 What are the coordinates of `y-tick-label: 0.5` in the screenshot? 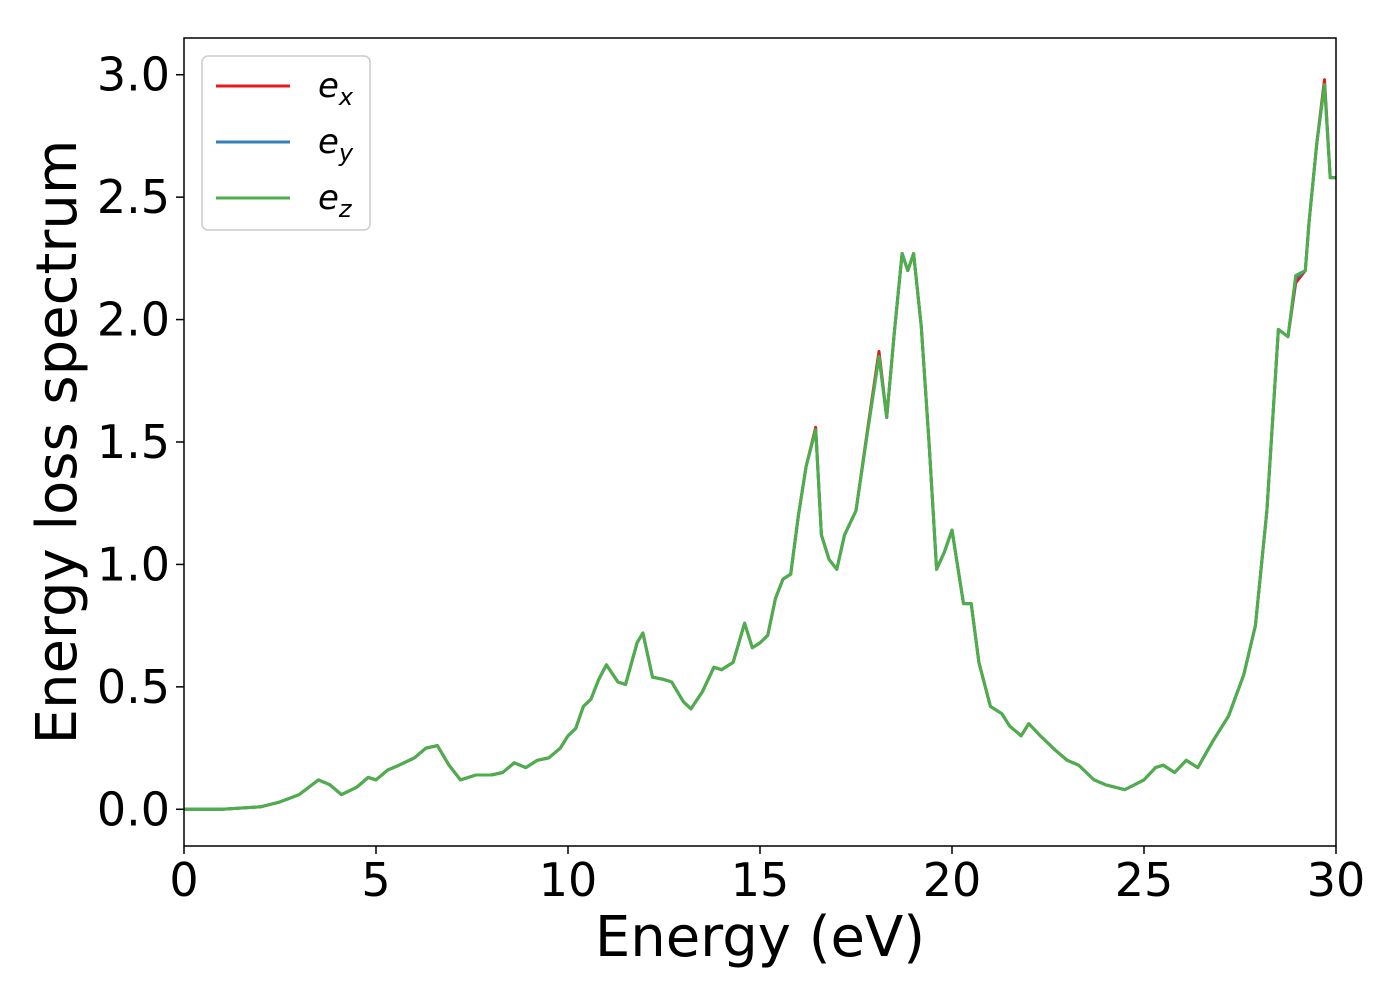 It's located at (133, 687).